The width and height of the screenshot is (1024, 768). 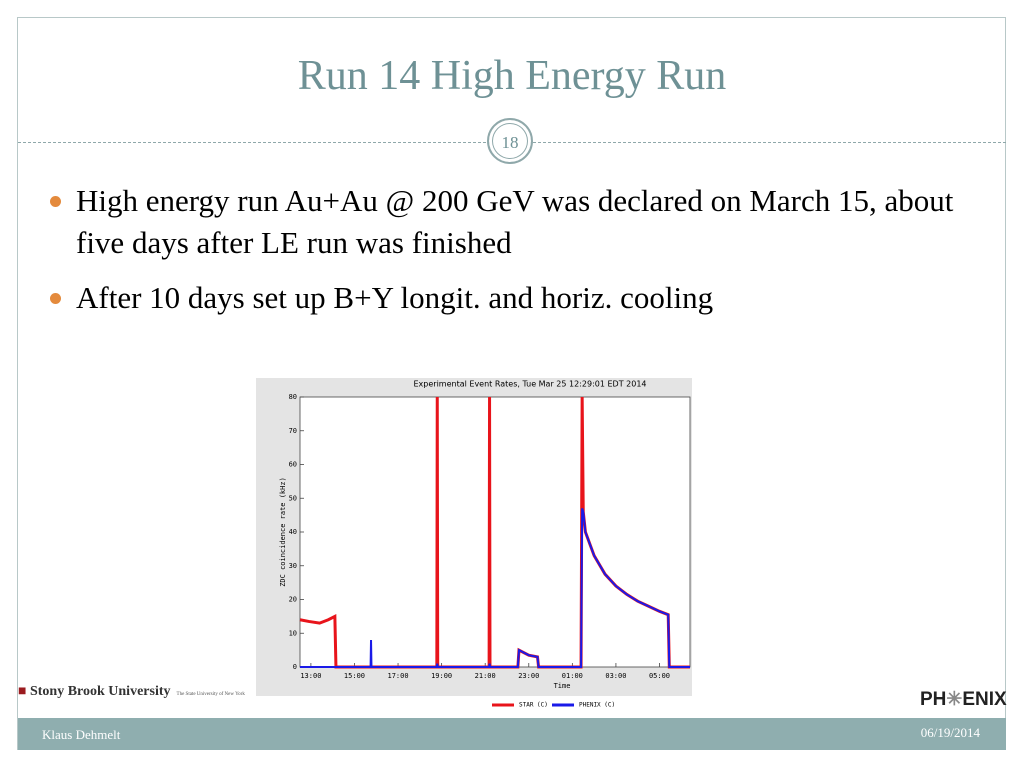 I want to click on x-tick-label: 15:00, so click(x=354, y=676).